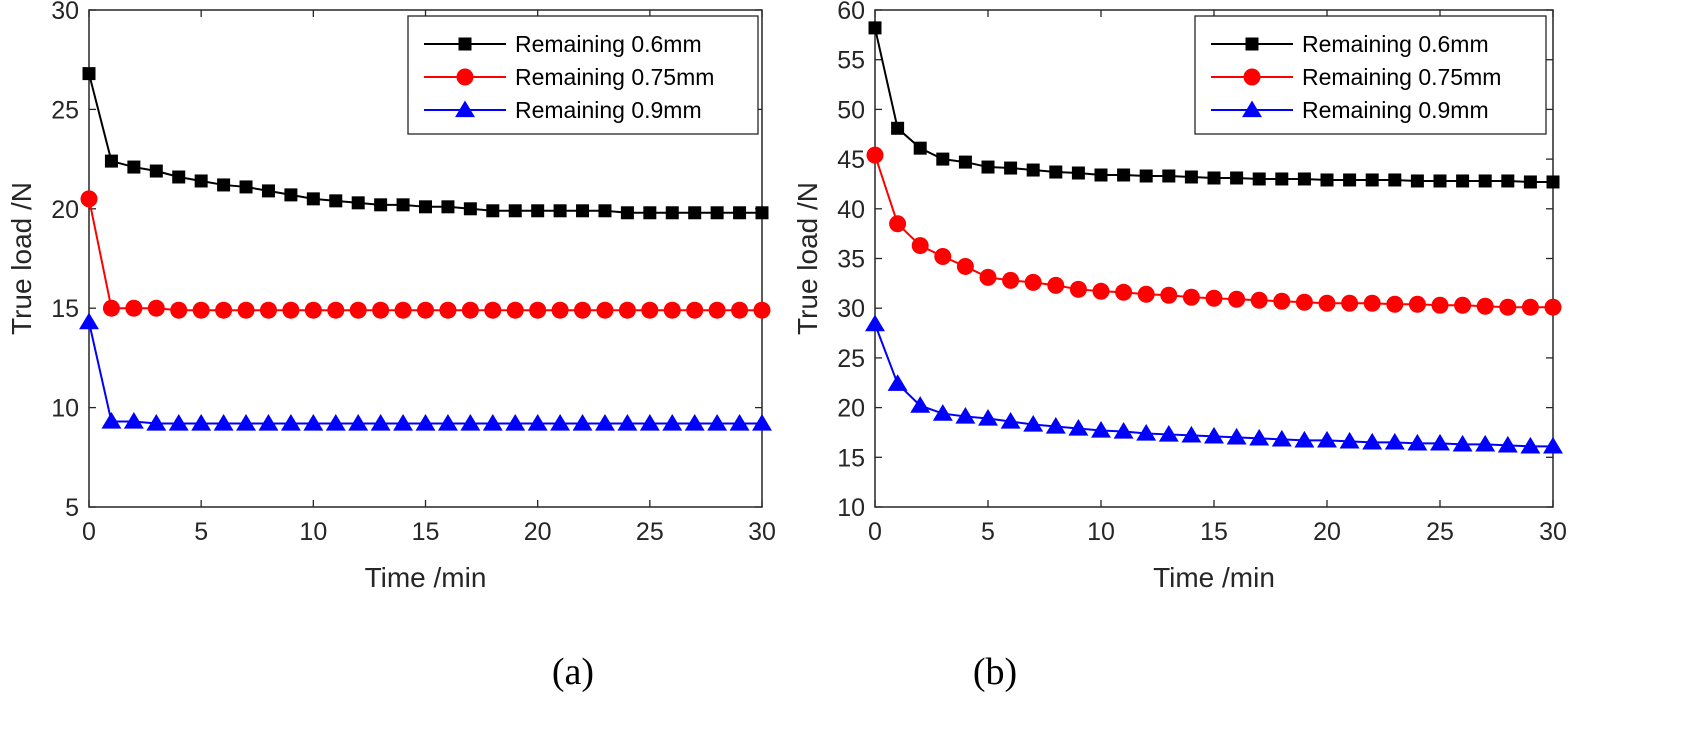  I want to click on legend-entry: Remaining 0.6mm, so click(563, 44).